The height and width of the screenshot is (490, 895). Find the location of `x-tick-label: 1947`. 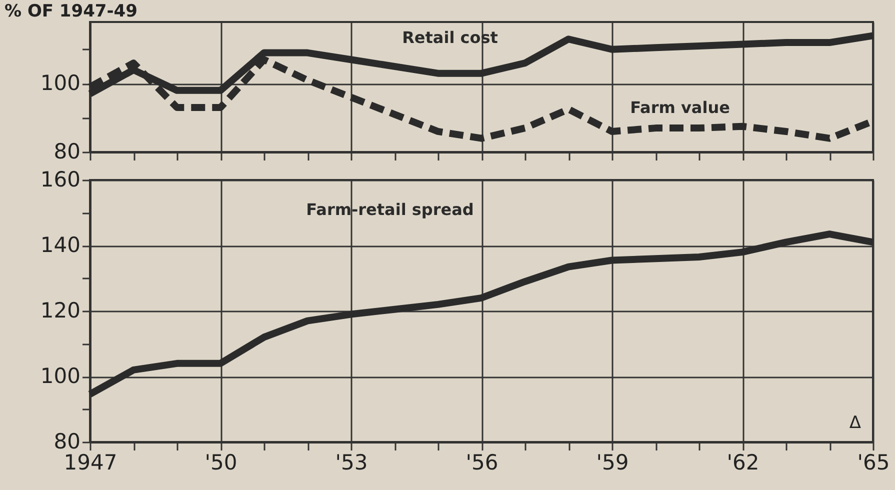

x-tick-label: 1947 is located at coordinates (91, 462).